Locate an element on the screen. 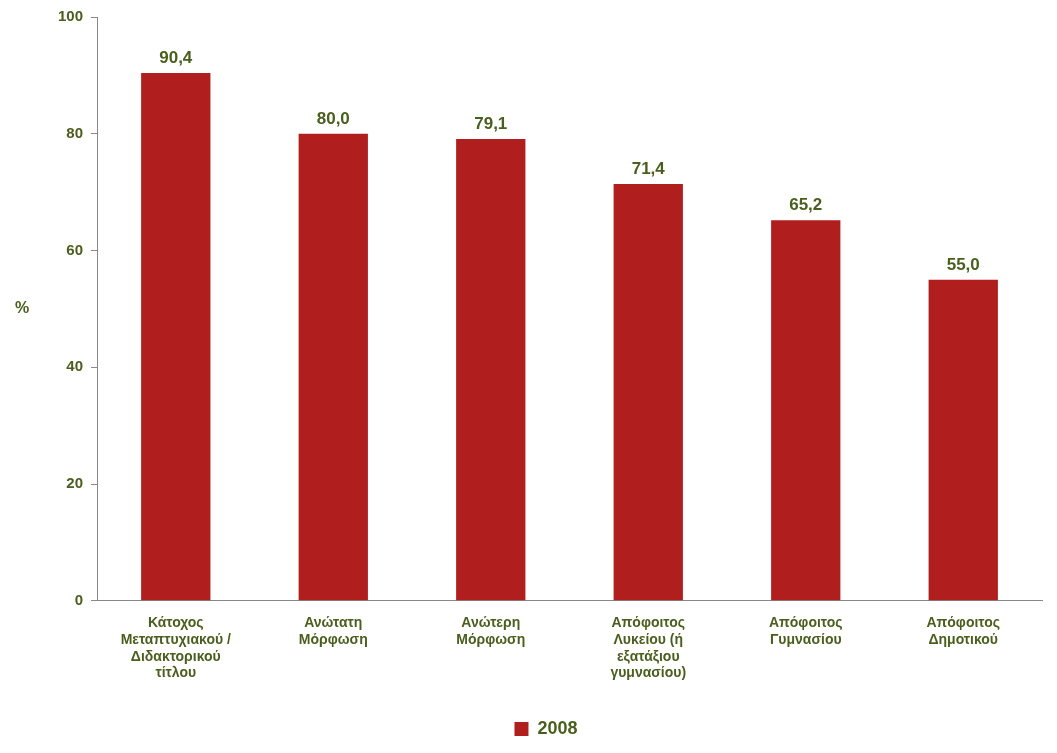  x-tick-label: Ανώτερη Μόρφωση is located at coordinates (491, 630).